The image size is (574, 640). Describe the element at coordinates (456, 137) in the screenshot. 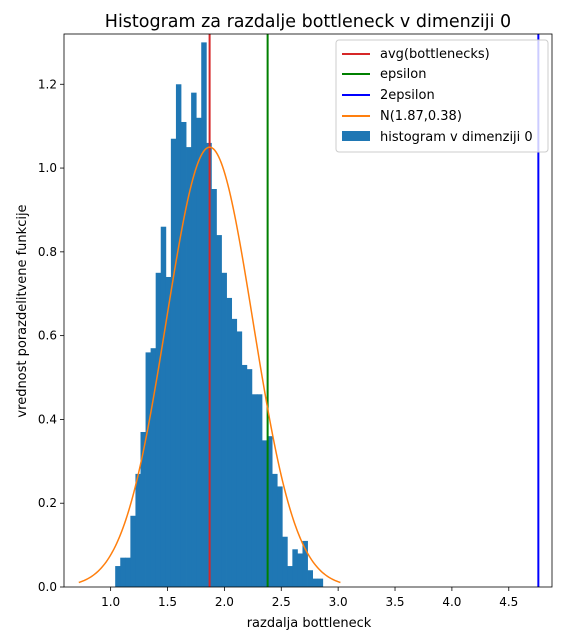

I see `legend-label-histogram: histogram v dimenziji 0` at that location.